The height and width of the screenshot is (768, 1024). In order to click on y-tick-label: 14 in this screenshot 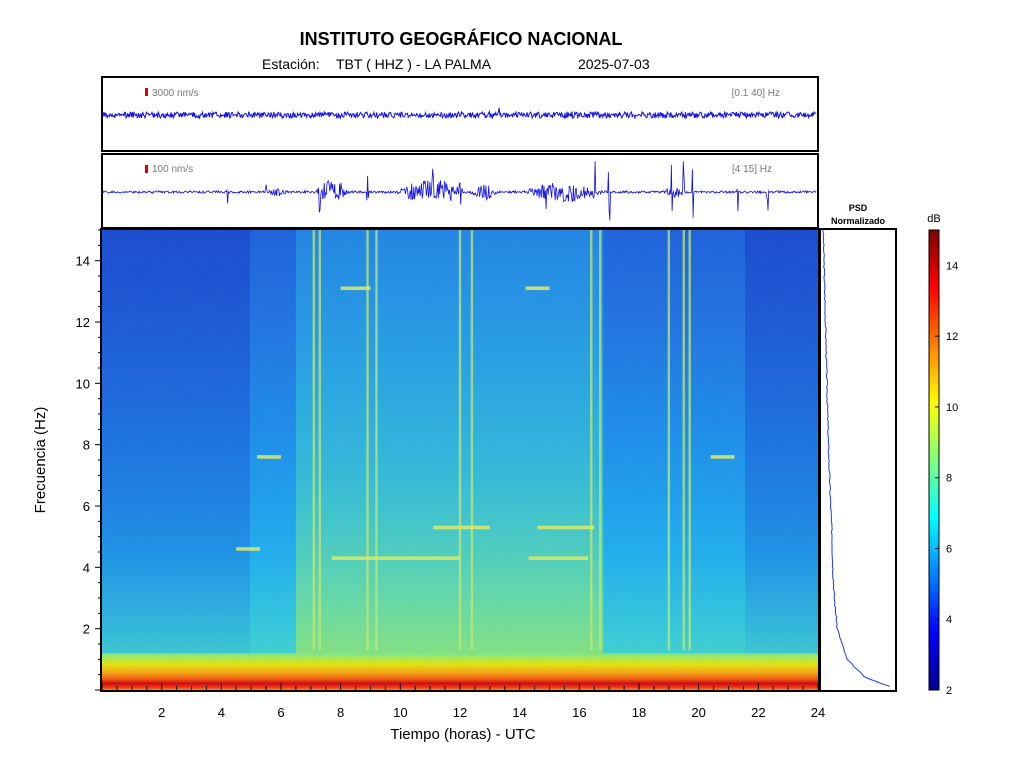, I will do `click(83, 261)`.